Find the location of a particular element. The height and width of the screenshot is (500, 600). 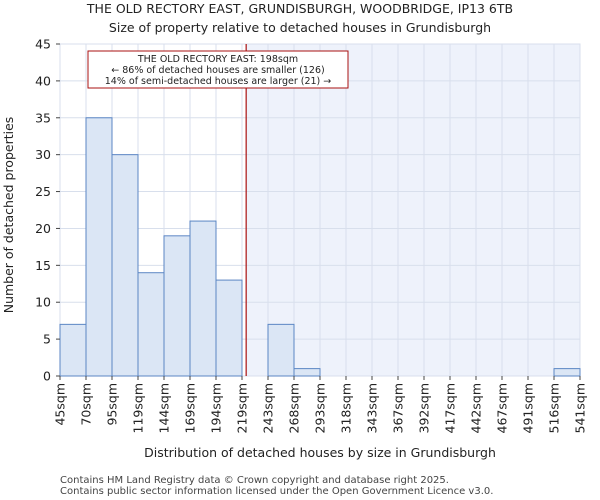

x-tick-label: 343sqm is located at coordinates (372, 408).